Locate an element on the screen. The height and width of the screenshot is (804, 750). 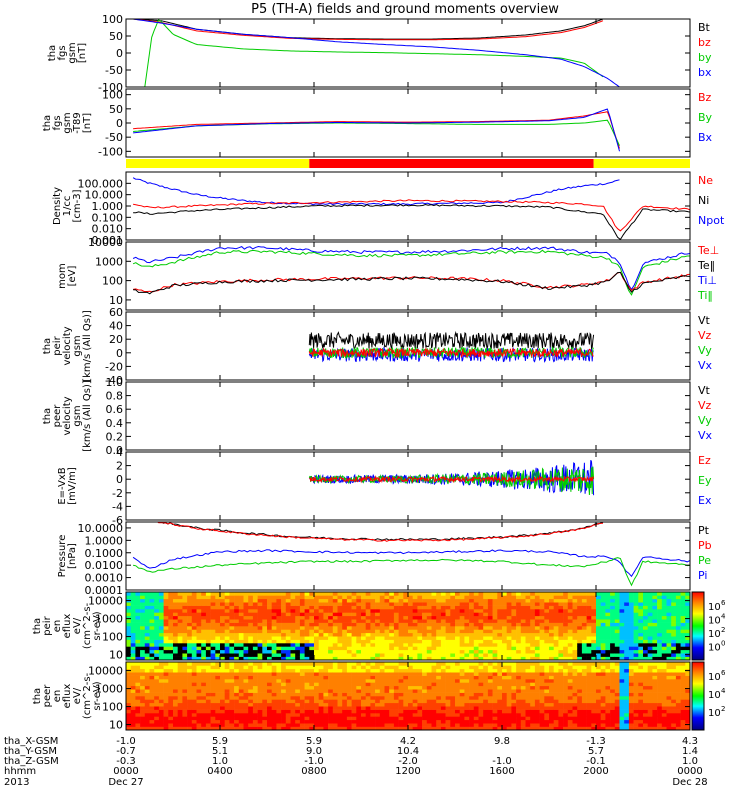
legend-Ex: Ex is located at coordinates (705, 500).